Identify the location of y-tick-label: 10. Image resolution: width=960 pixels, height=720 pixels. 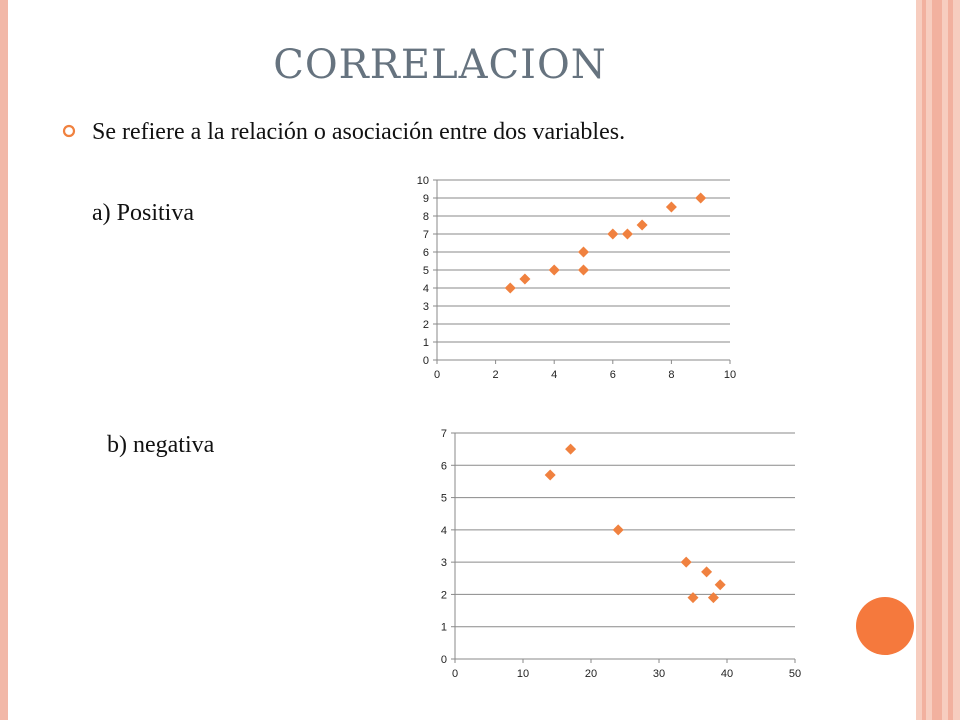
(423, 181).